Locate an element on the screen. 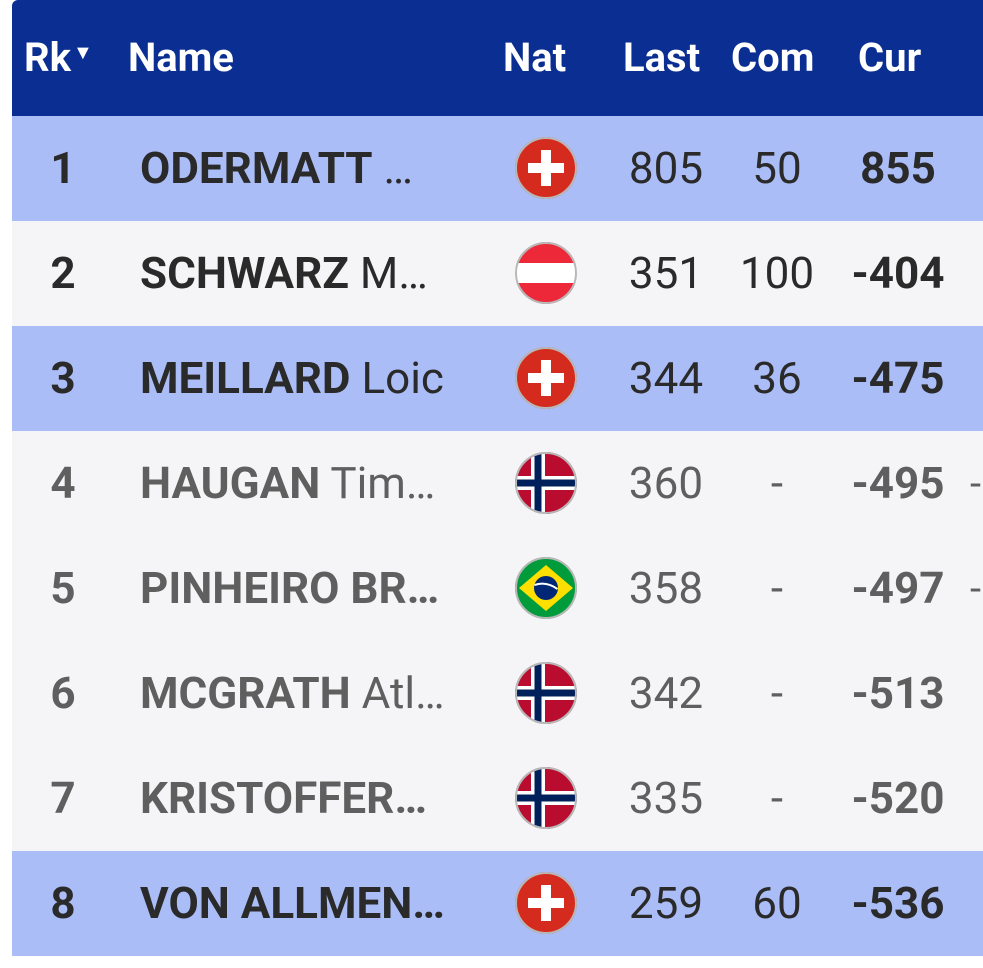 This screenshot has height=968, width=983. table-row: 3 MEILLARD Loic 344 36 -475 is located at coordinates (497, 378).